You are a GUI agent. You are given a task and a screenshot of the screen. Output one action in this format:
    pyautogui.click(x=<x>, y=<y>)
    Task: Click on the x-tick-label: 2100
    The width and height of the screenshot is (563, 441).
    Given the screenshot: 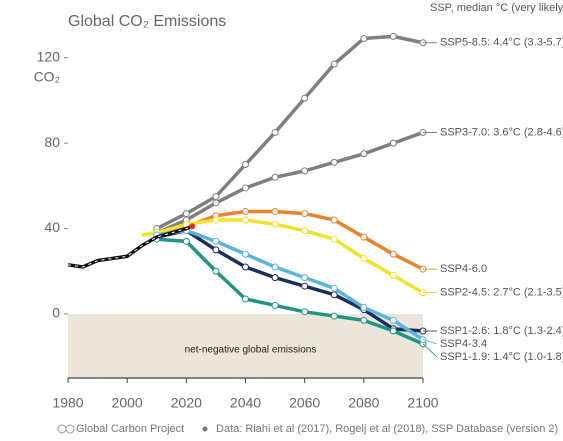 What is the action you would take?
    pyautogui.click(x=422, y=403)
    